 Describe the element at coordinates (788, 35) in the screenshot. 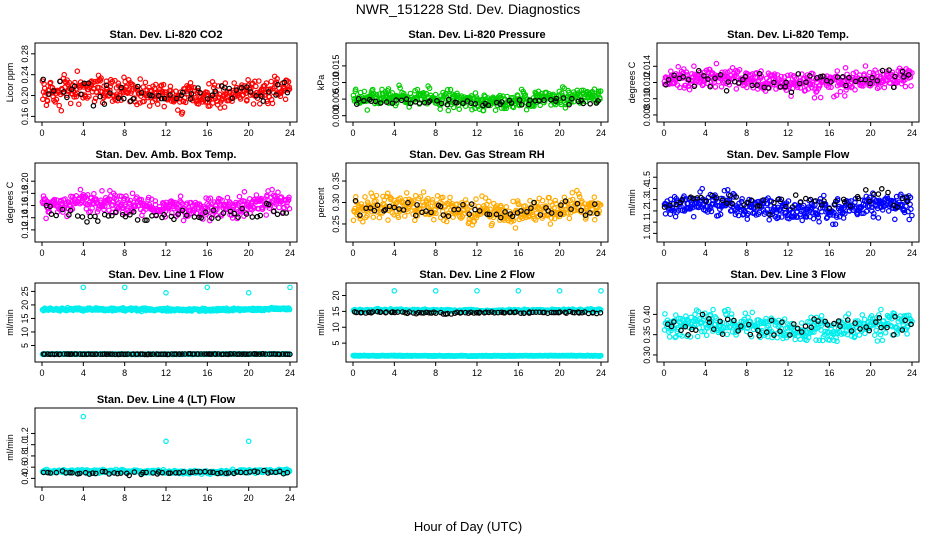

I see `chart-title: Stan. Dev. Li-820 Temp.` at that location.